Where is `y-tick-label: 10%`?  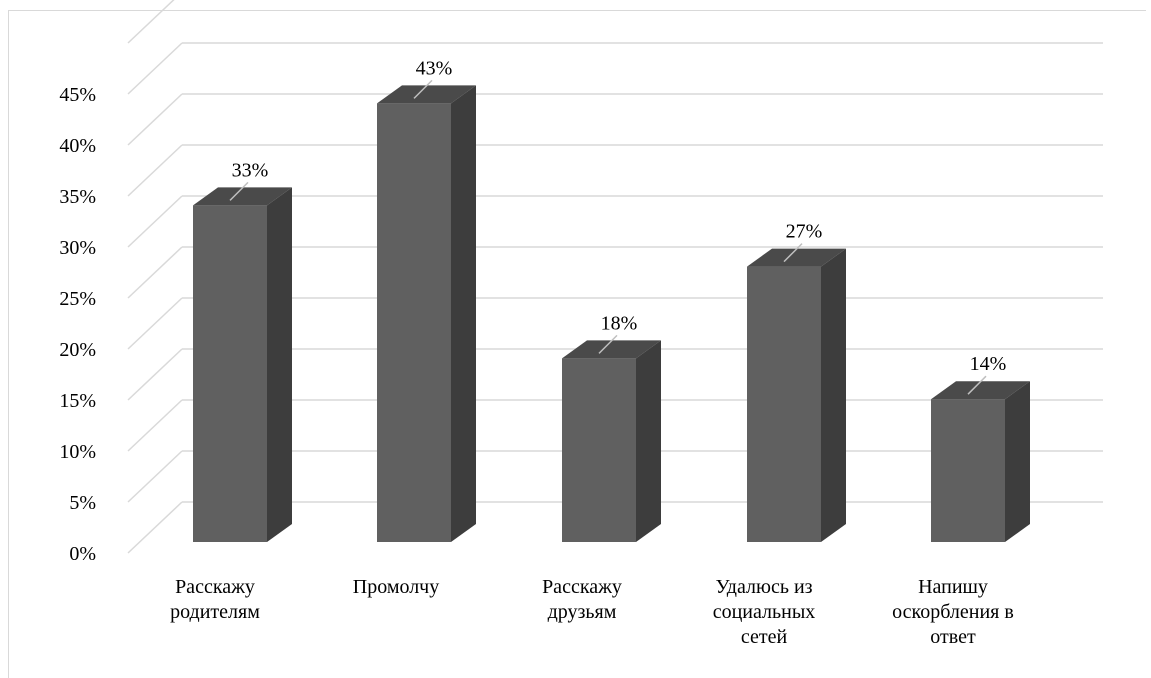
y-tick-label: 10% is located at coordinates (77, 452).